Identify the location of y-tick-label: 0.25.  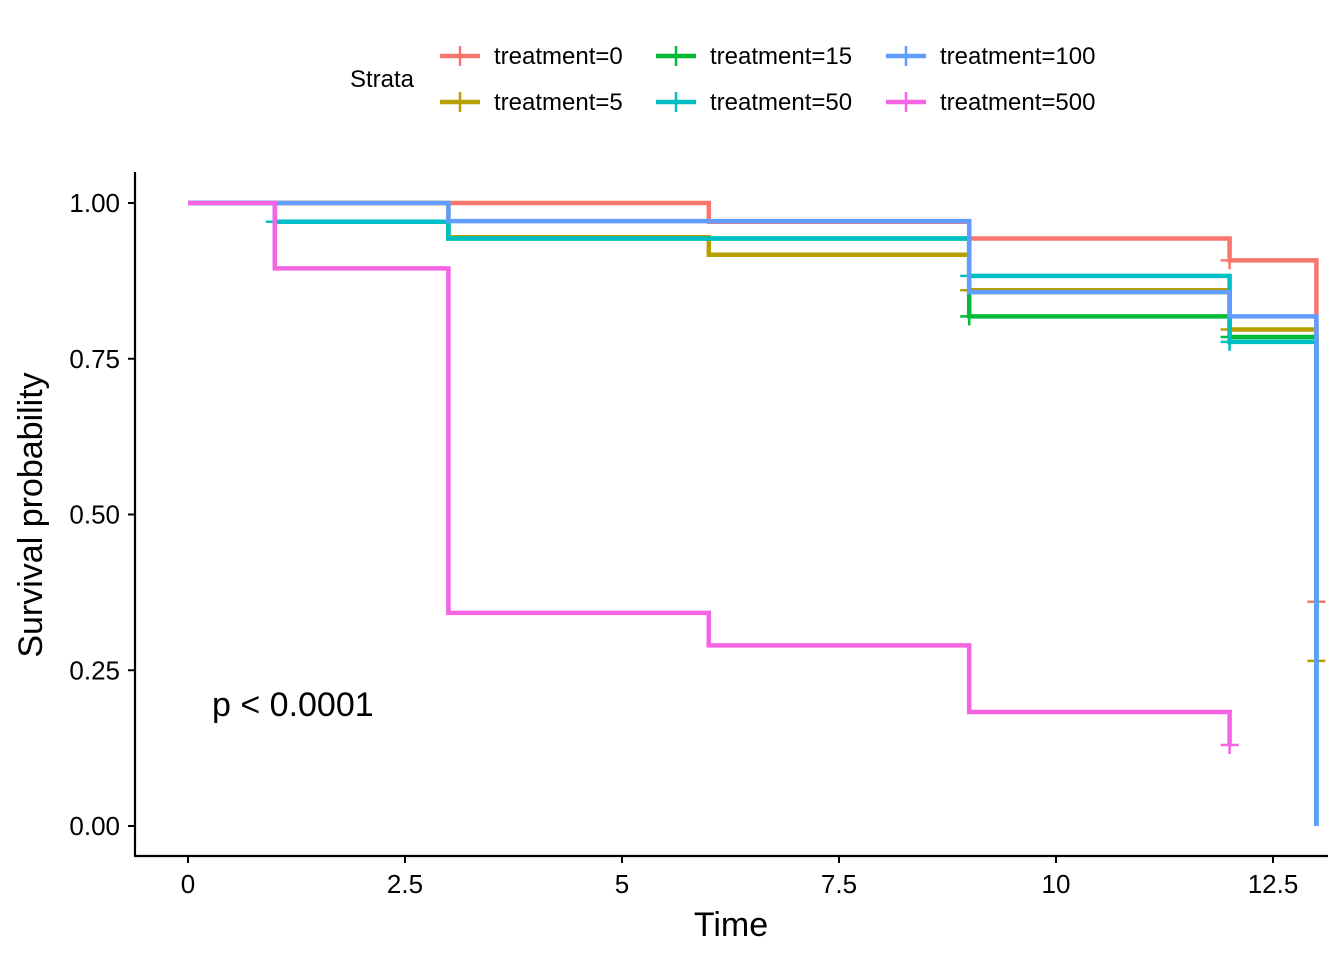
(94, 670).